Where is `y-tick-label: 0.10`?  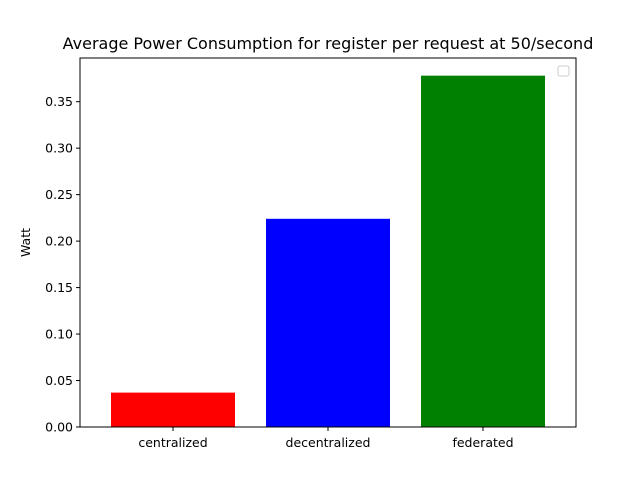 y-tick-label: 0.10 is located at coordinates (59, 334).